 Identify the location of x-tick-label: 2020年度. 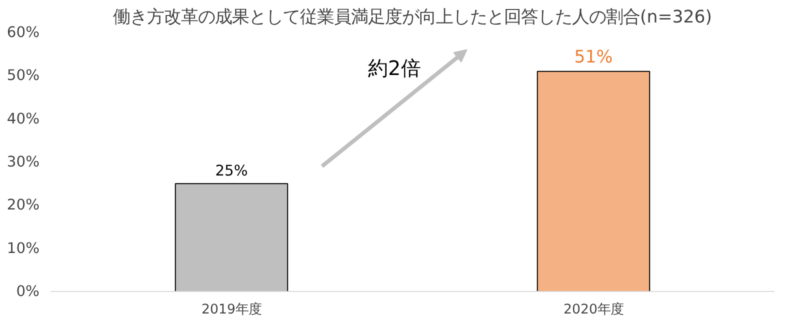
(594, 310).